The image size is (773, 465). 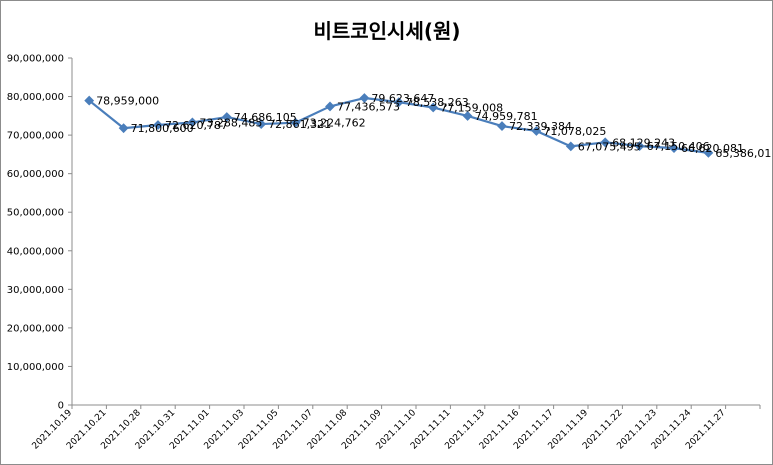 I want to click on y-tick-label: 60,000,000, so click(x=35, y=174).